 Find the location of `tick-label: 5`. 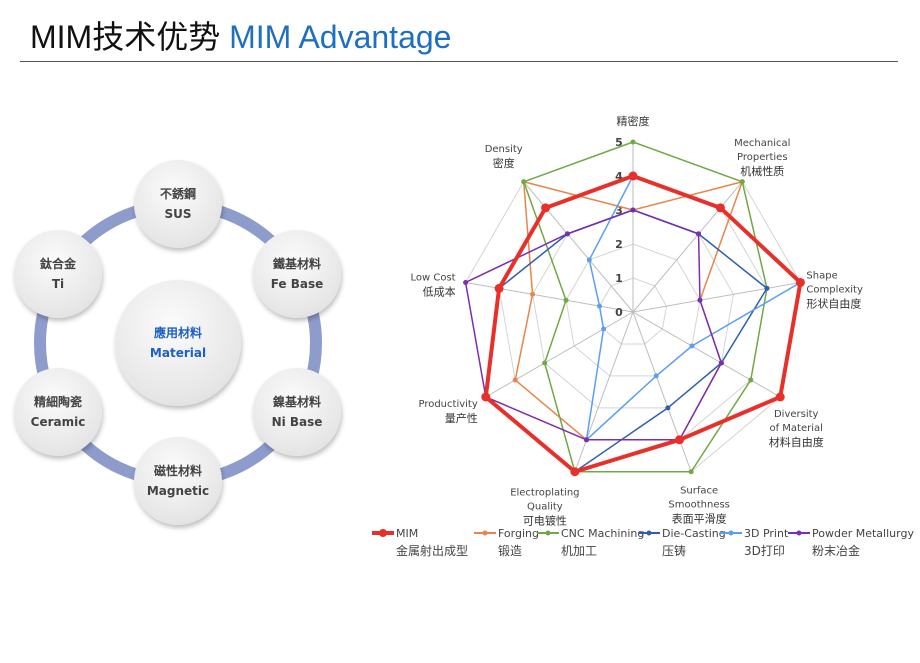

tick-label: 5 is located at coordinates (619, 142).